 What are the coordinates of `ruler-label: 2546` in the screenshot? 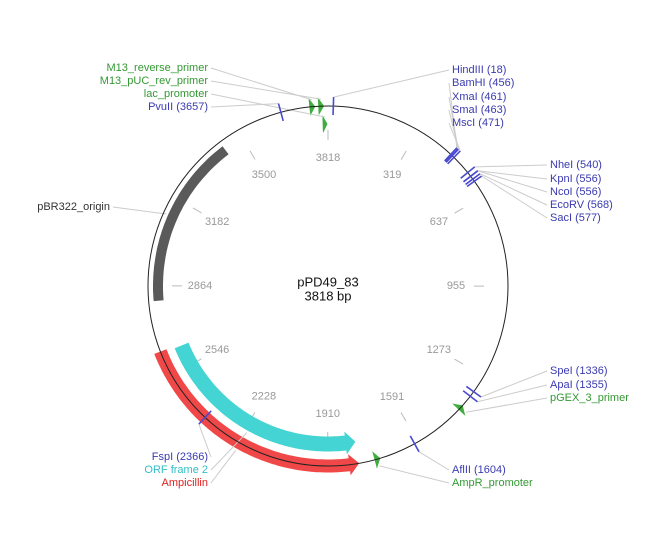 It's located at (217, 350).